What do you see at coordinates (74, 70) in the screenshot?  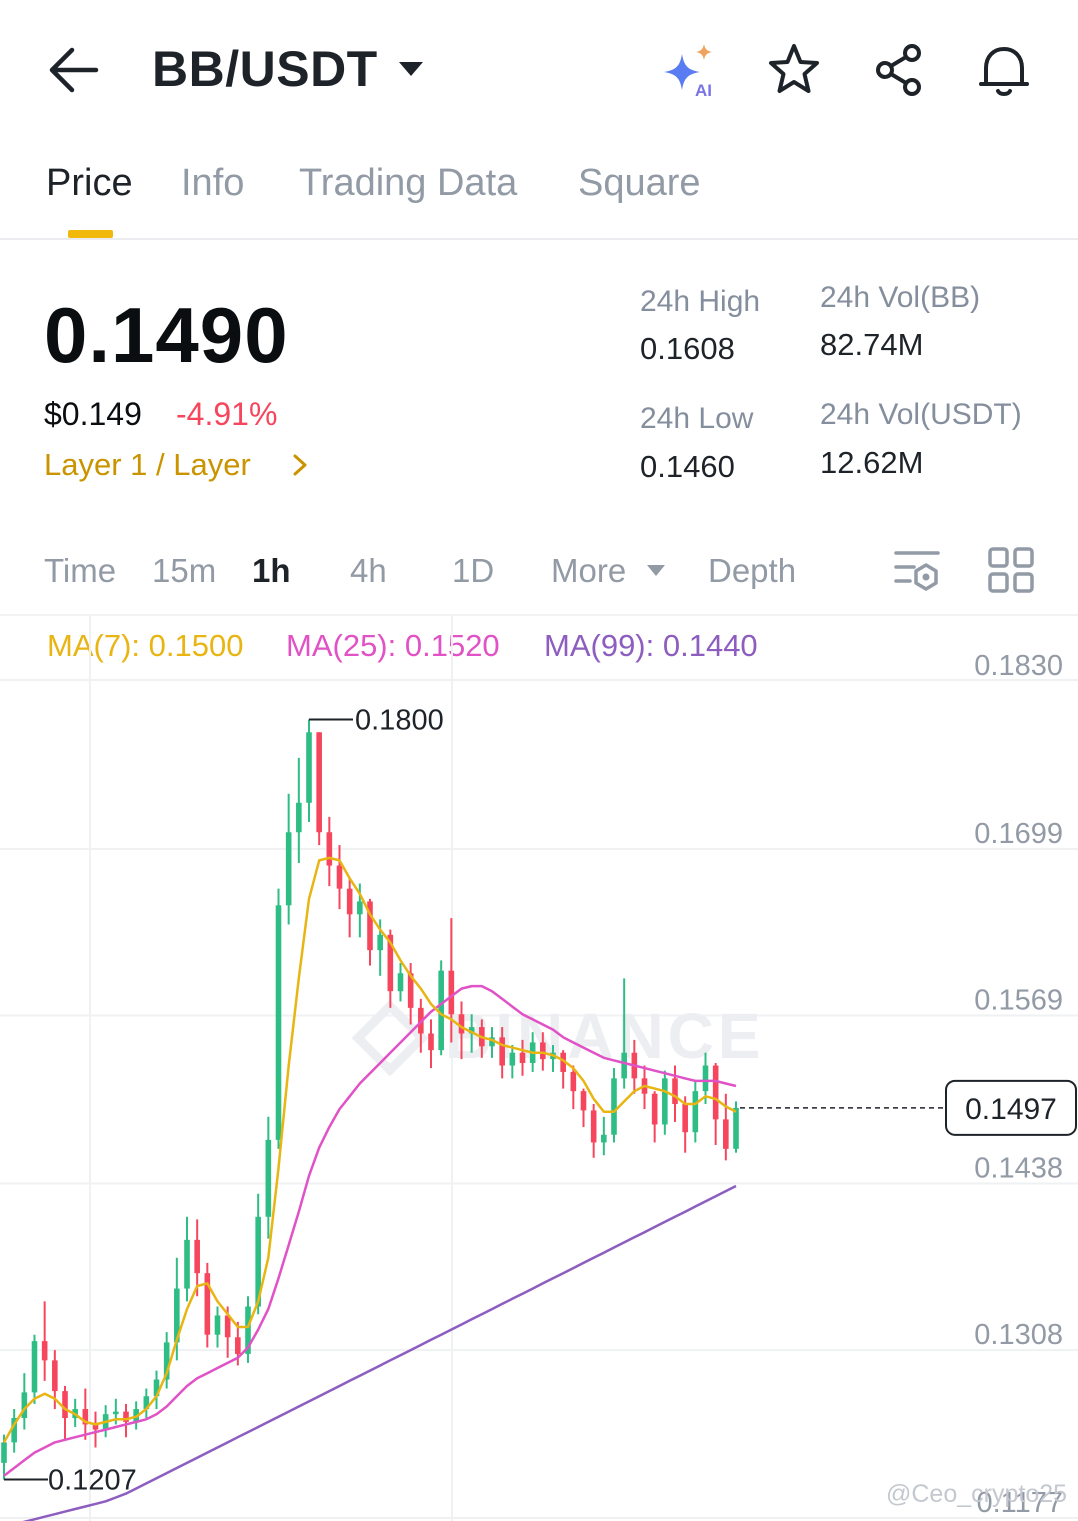 I see `back-arrow-icon` at bounding box center [74, 70].